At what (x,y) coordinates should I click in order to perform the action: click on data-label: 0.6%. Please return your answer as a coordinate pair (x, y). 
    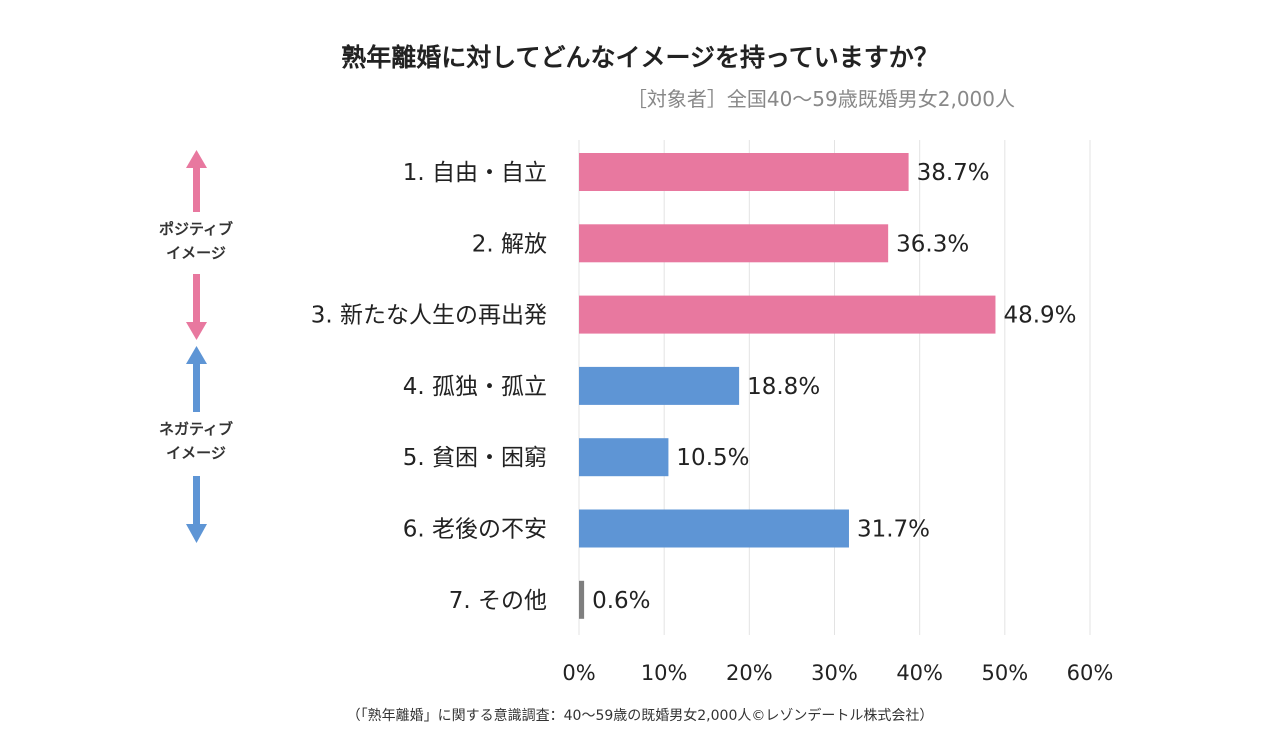
    Looking at the image, I should click on (621, 601).